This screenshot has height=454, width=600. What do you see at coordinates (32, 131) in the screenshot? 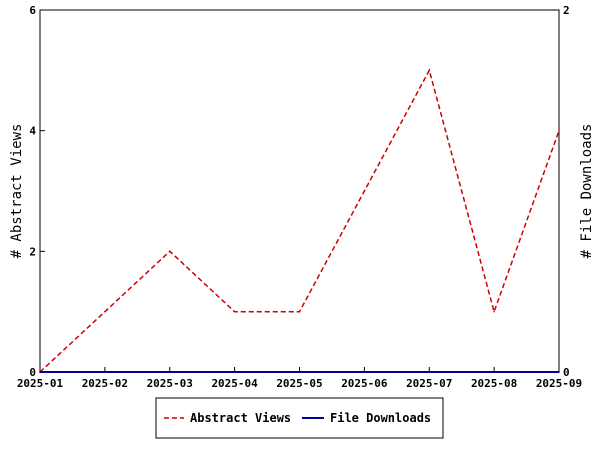
I see `y-tick-label: 4` at bounding box center [32, 131].